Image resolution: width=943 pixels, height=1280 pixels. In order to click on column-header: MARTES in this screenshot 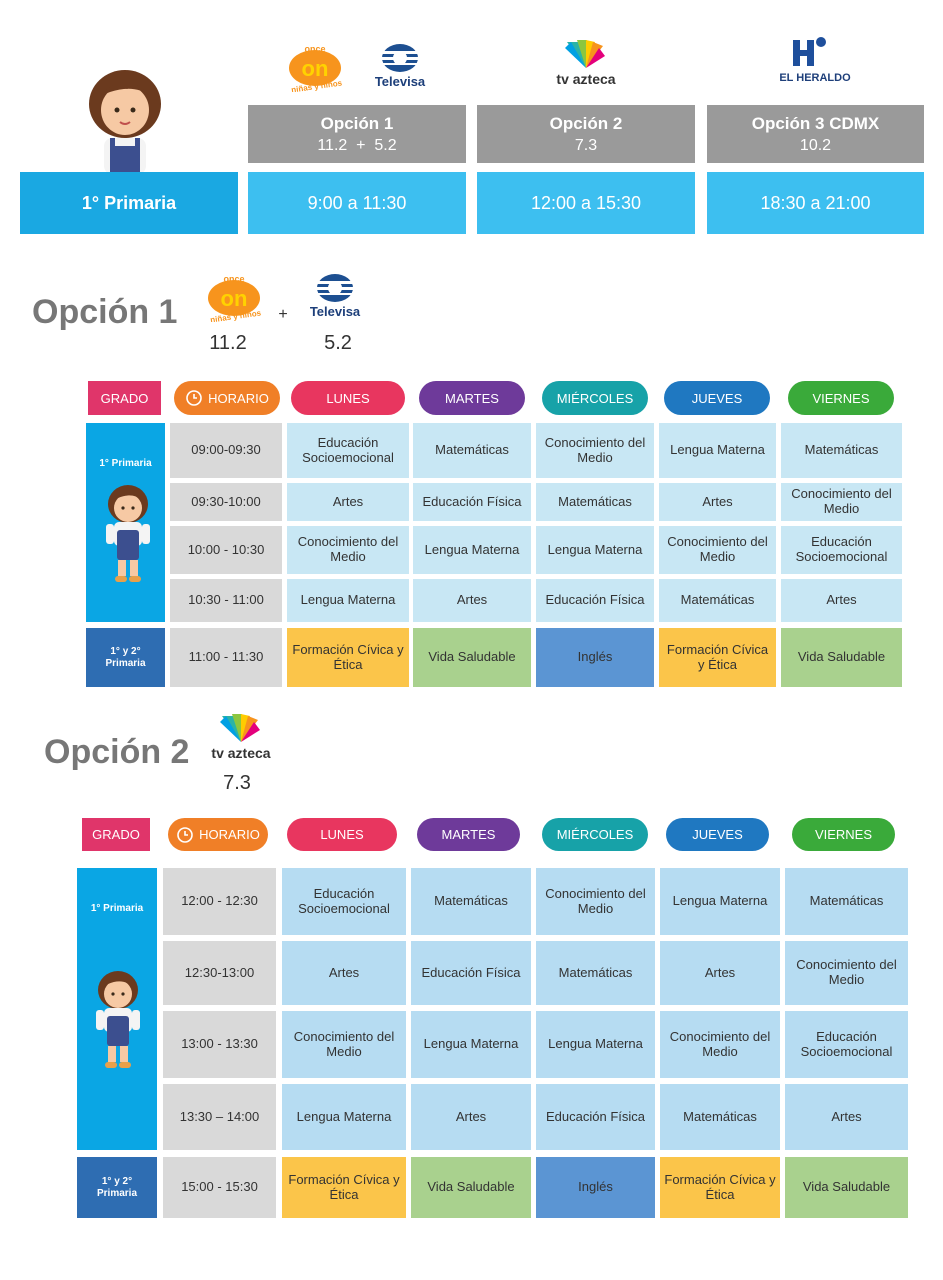, I will do `click(472, 398)`.